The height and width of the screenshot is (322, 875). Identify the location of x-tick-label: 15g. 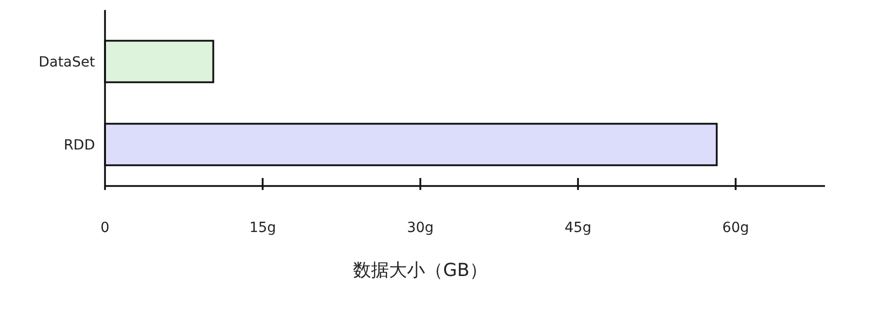
(262, 228).